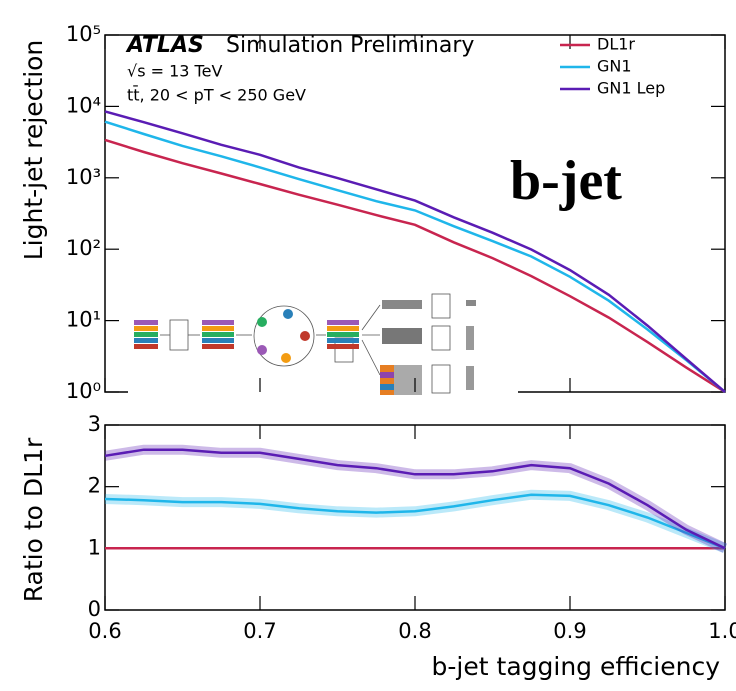  Describe the element at coordinates (83, 34) in the screenshot. I see `y-tick-label: 10⁵` at that location.